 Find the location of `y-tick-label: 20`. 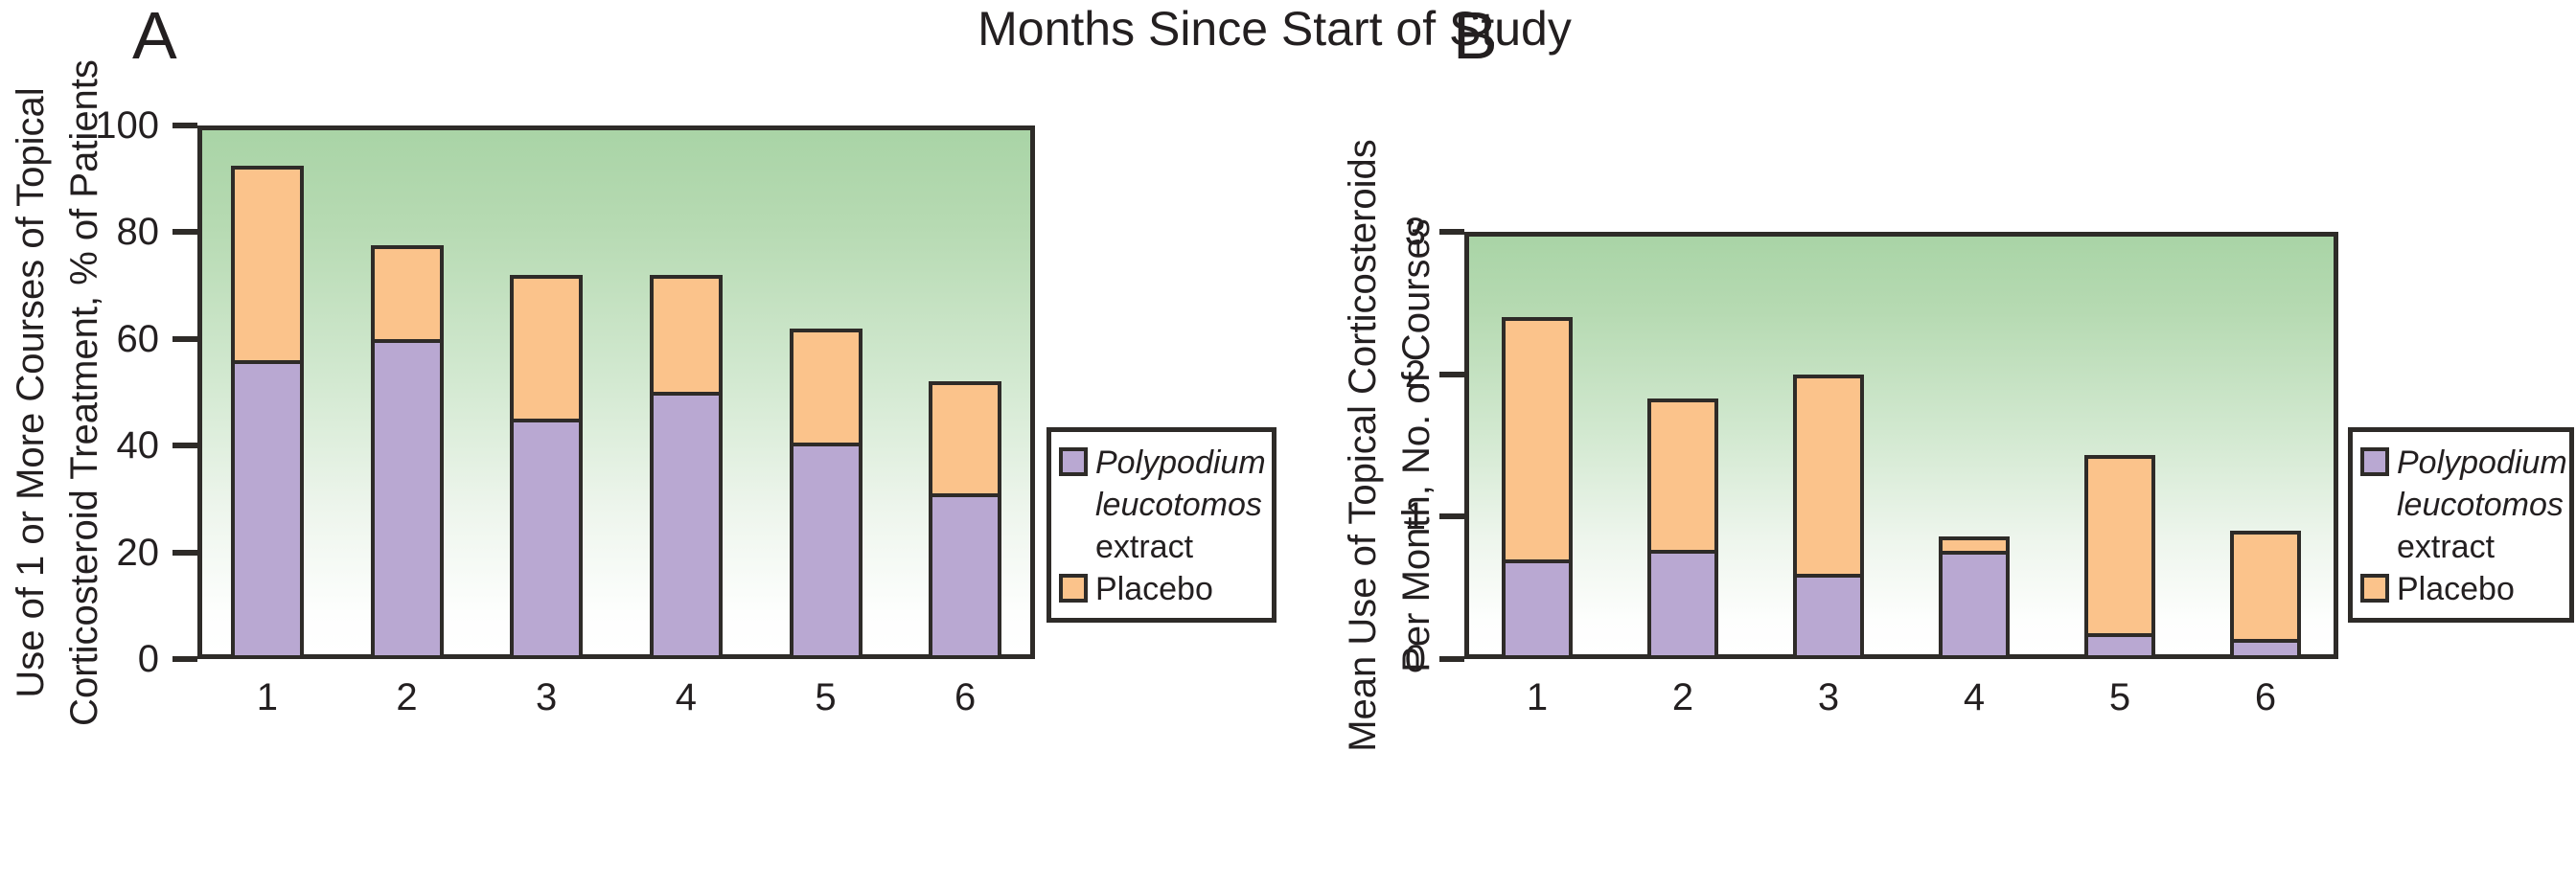

y-tick-label: 20 is located at coordinates (138, 552).